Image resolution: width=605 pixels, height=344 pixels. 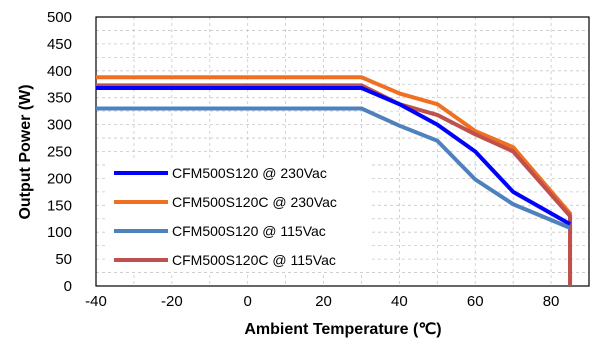 What do you see at coordinates (551, 301) in the screenshot?
I see `x-tick-label: 80` at bounding box center [551, 301].